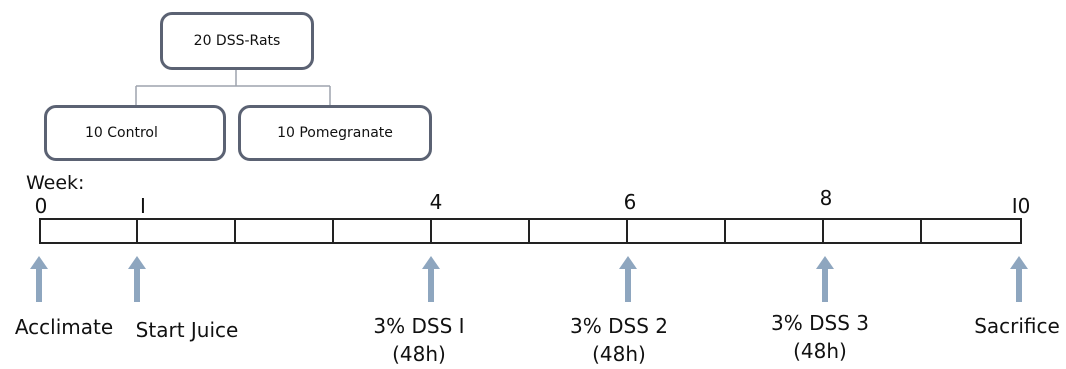 The height and width of the screenshot is (369, 1066). Describe the element at coordinates (820, 323) in the screenshot. I see `event-label-line: 3% DSS 3` at that location.